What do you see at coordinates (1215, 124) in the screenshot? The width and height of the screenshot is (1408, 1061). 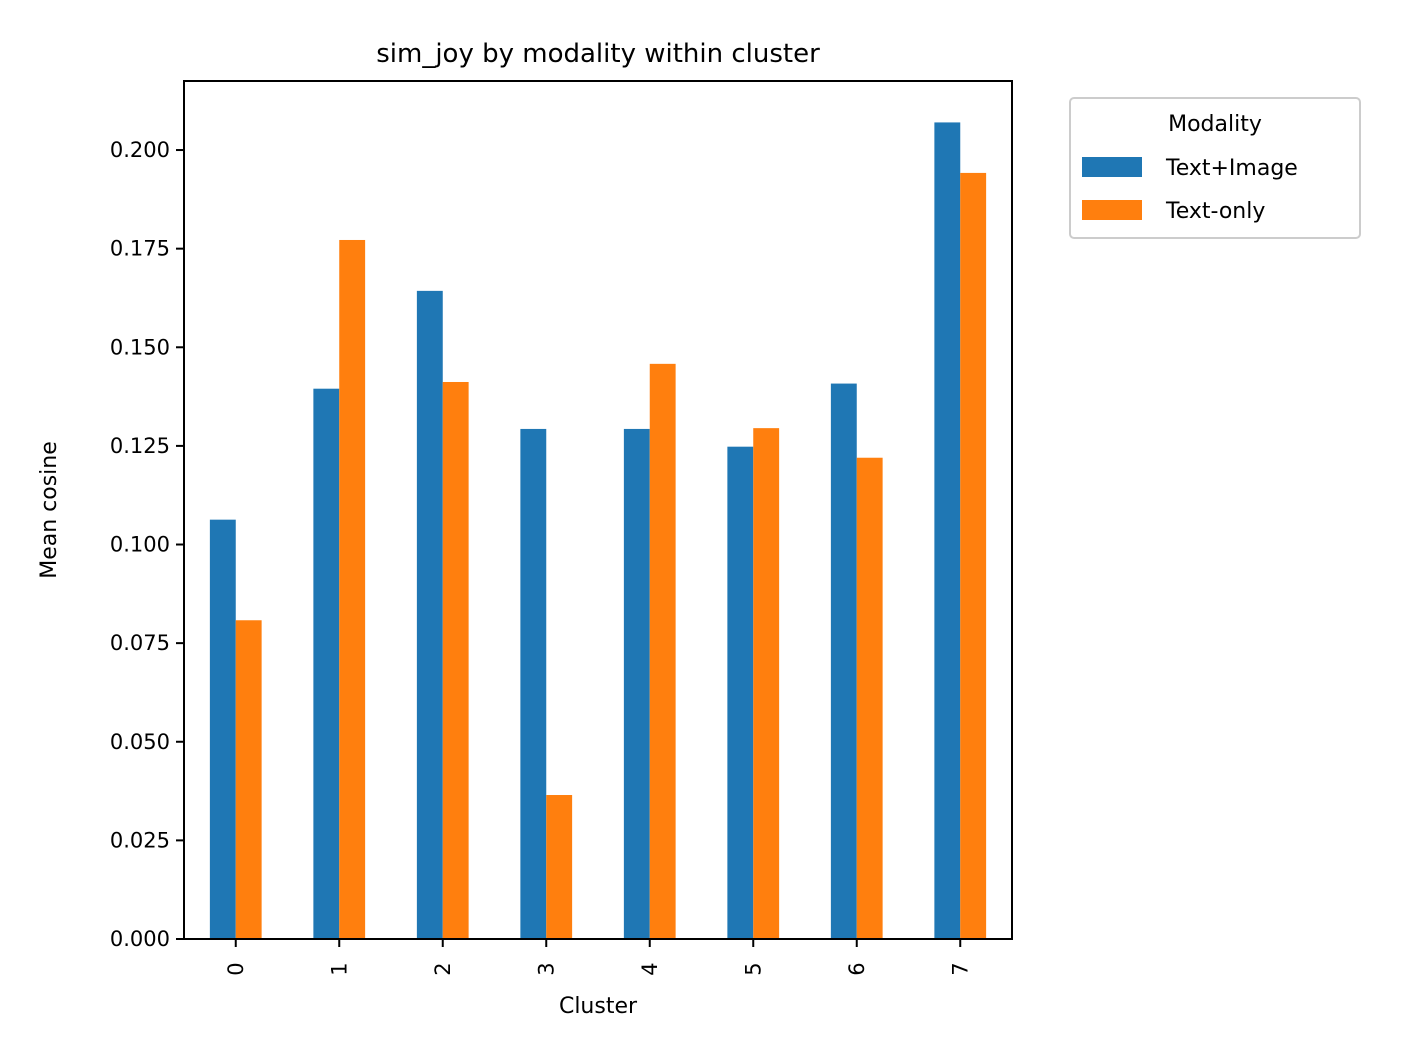 I see `legend-title: Modality` at bounding box center [1215, 124].